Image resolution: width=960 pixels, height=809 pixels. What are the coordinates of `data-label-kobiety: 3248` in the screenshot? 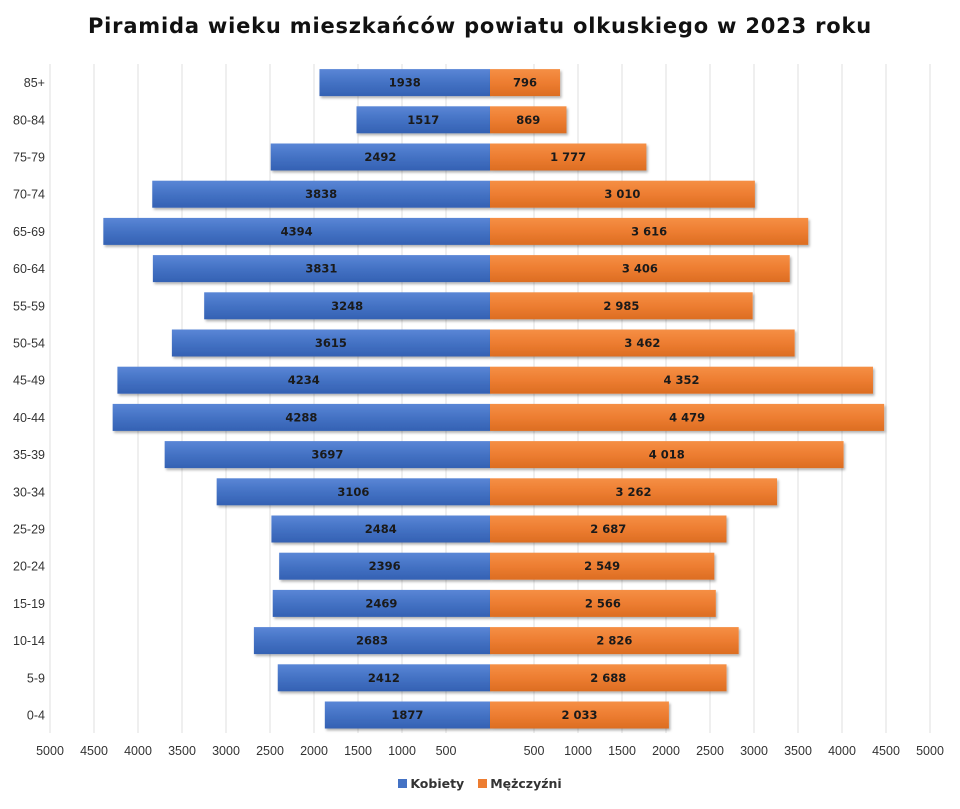 It's located at (347, 306).